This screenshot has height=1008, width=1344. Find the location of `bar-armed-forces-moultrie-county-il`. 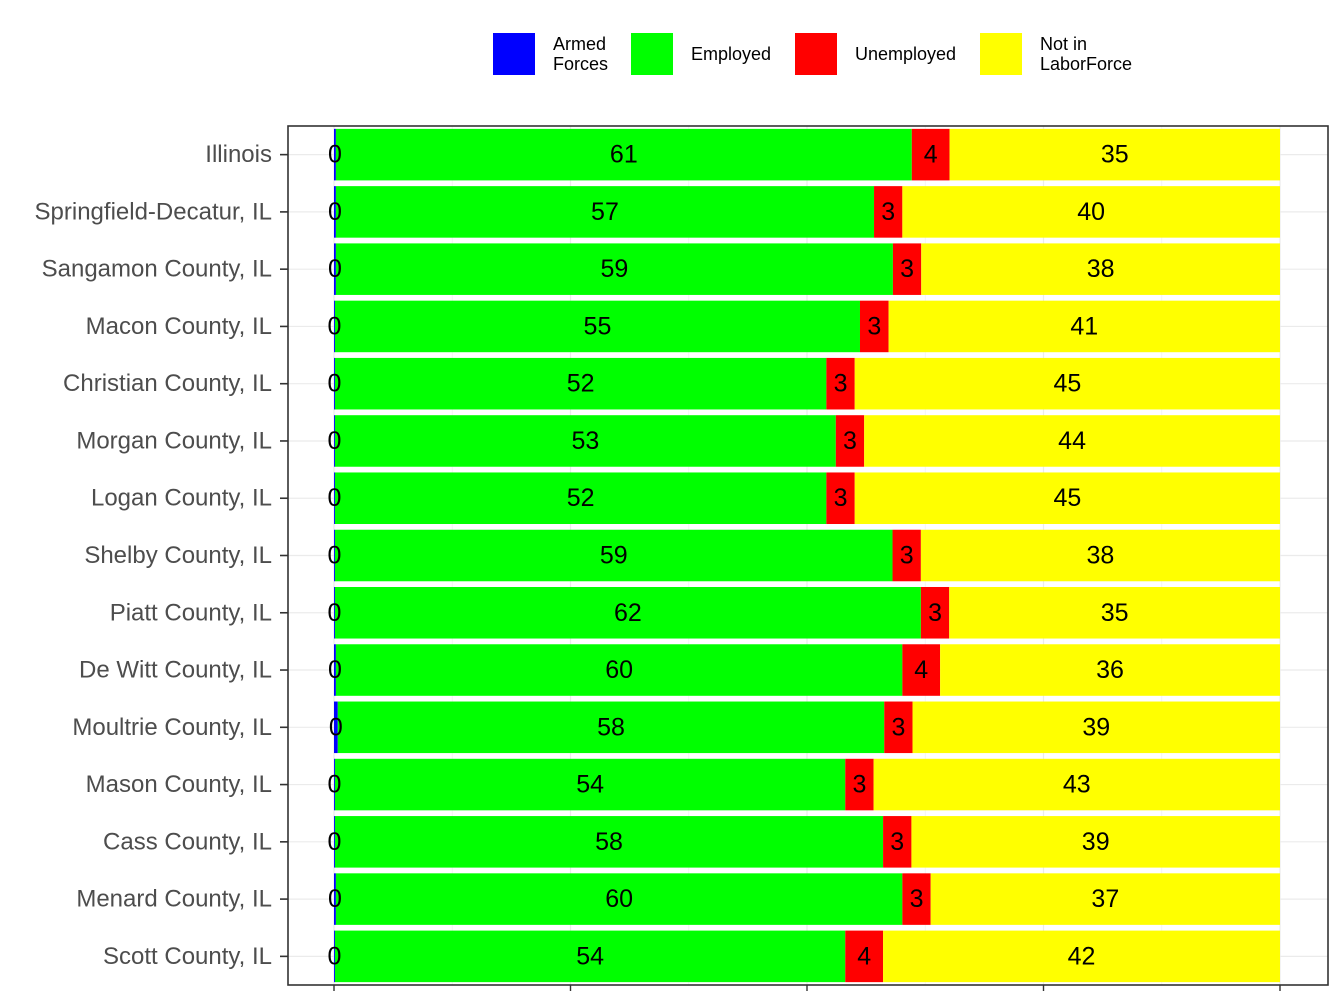

bar-armed-forces-moultrie-county-il is located at coordinates (336, 727).